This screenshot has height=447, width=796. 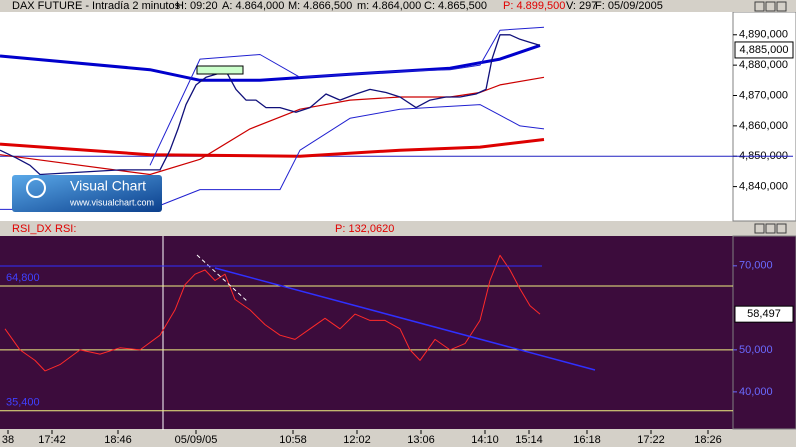 What do you see at coordinates (455, 6) in the screenshot?
I see `header-field: C: 4.865,500` at bounding box center [455, 6].